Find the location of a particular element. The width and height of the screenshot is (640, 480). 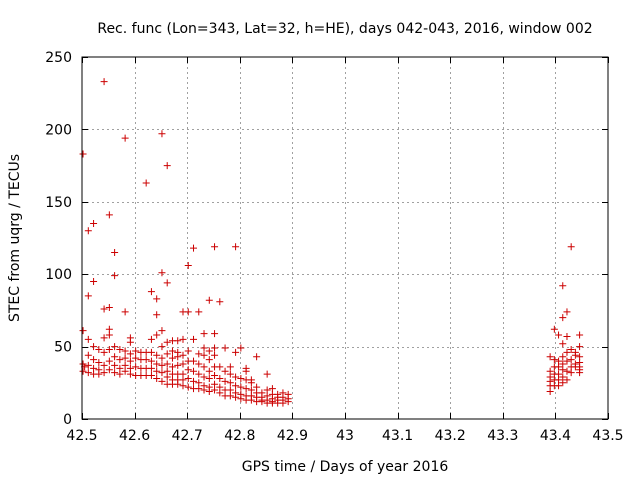

x-tick-label: 43.5 is located at coordinates (607, 436).